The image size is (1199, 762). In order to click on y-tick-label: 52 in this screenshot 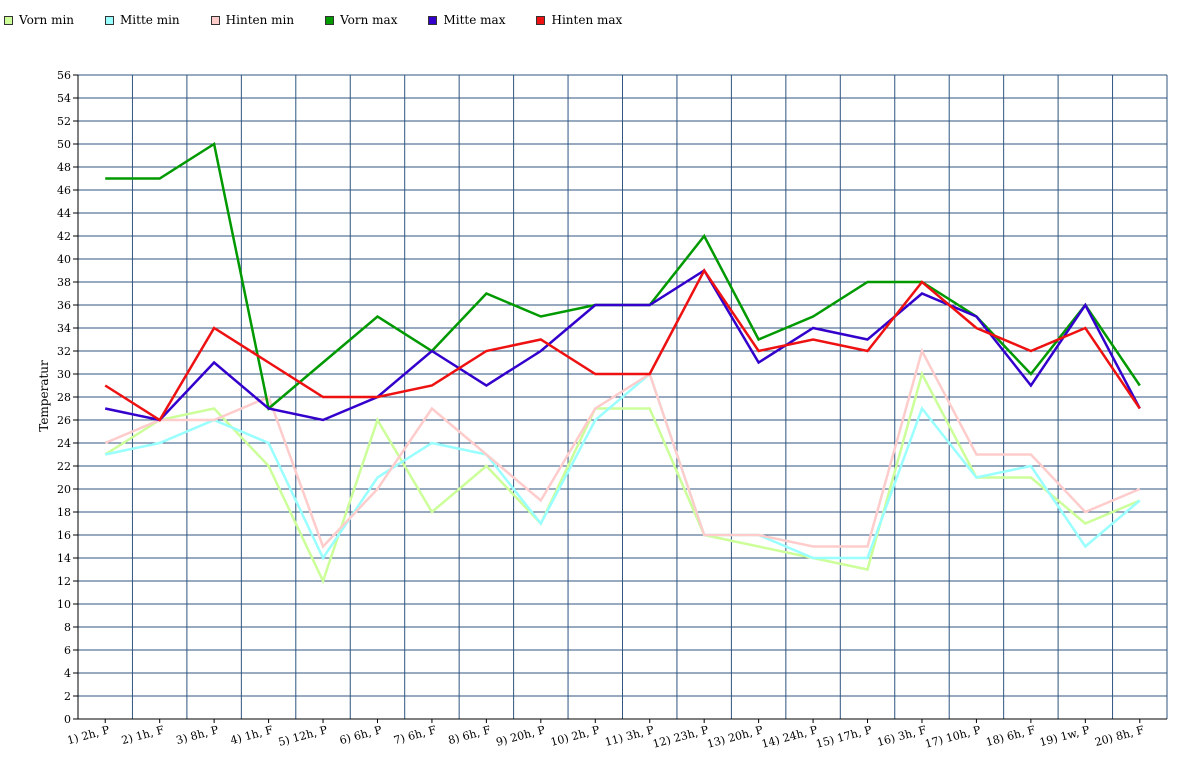, I will do `click(64, 121)`.